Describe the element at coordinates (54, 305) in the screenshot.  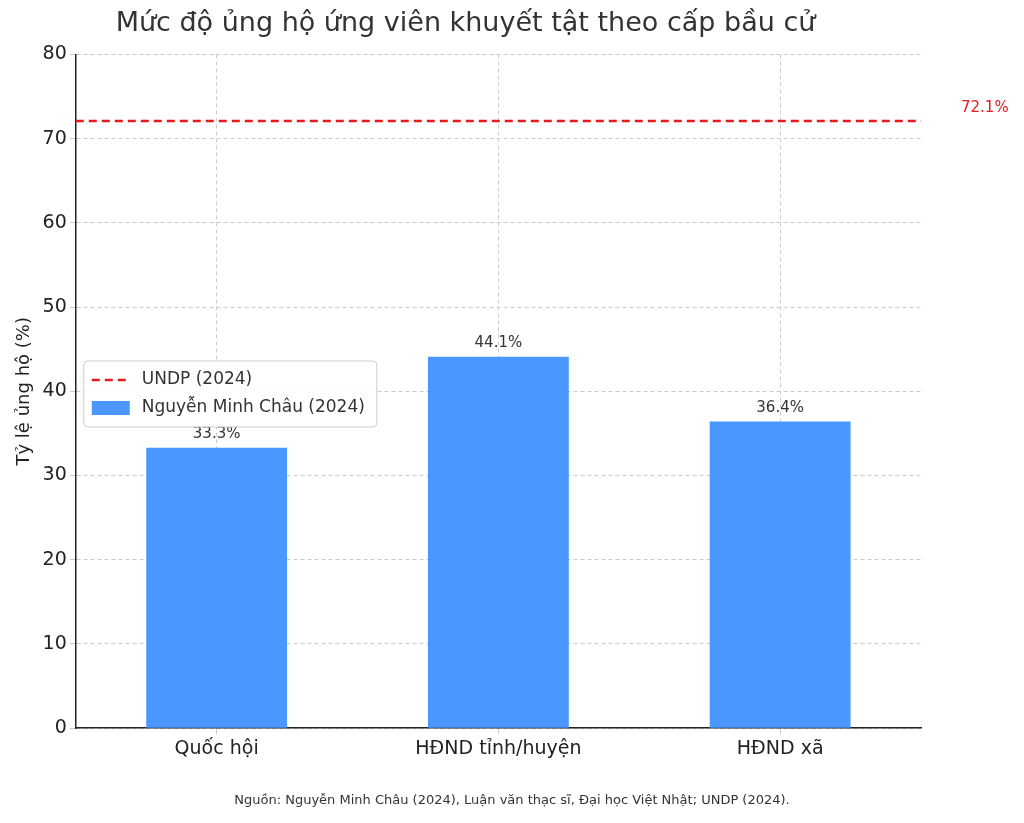
I see `y-tick-label: 50` at that location.